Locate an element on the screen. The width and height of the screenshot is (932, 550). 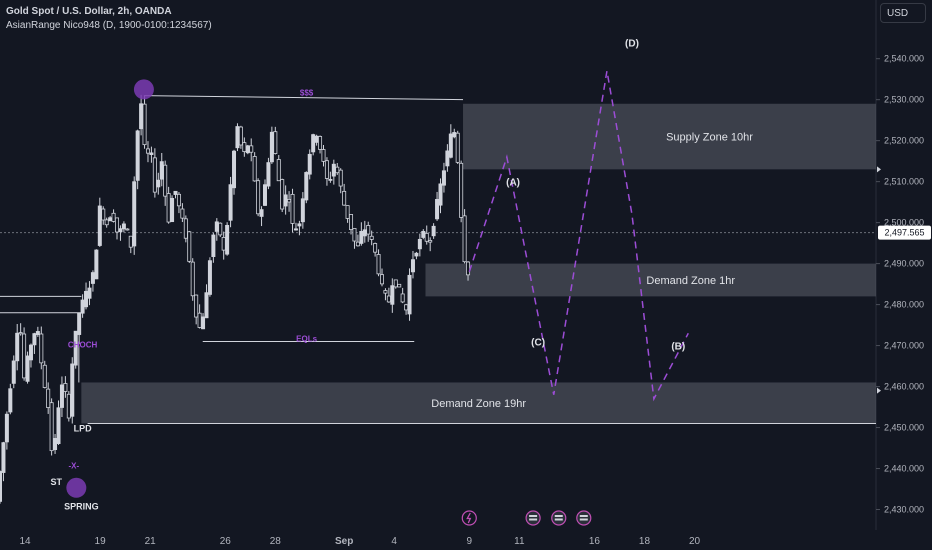
x-tick-label: 28 is located at coordinates (276, 541).